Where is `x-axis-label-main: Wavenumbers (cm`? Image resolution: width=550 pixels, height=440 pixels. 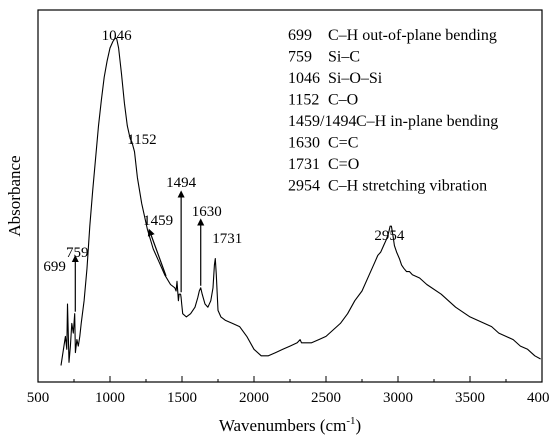
x-axis-label-main: Wavenumbers (cm is located at coordinates (283, 425).